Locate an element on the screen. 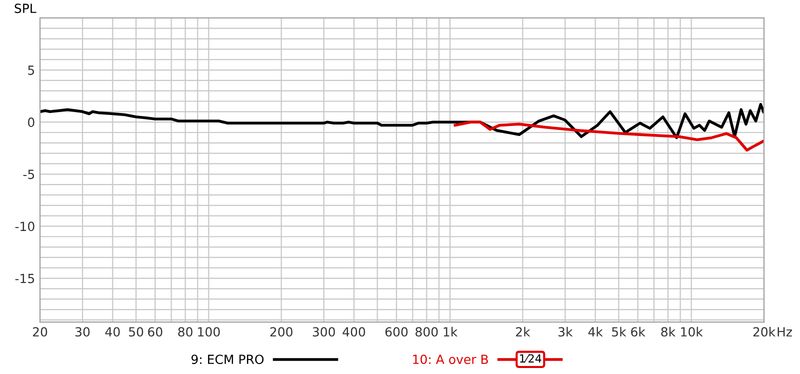  y-tick-label: -5 is located at coordinates (28, 175).